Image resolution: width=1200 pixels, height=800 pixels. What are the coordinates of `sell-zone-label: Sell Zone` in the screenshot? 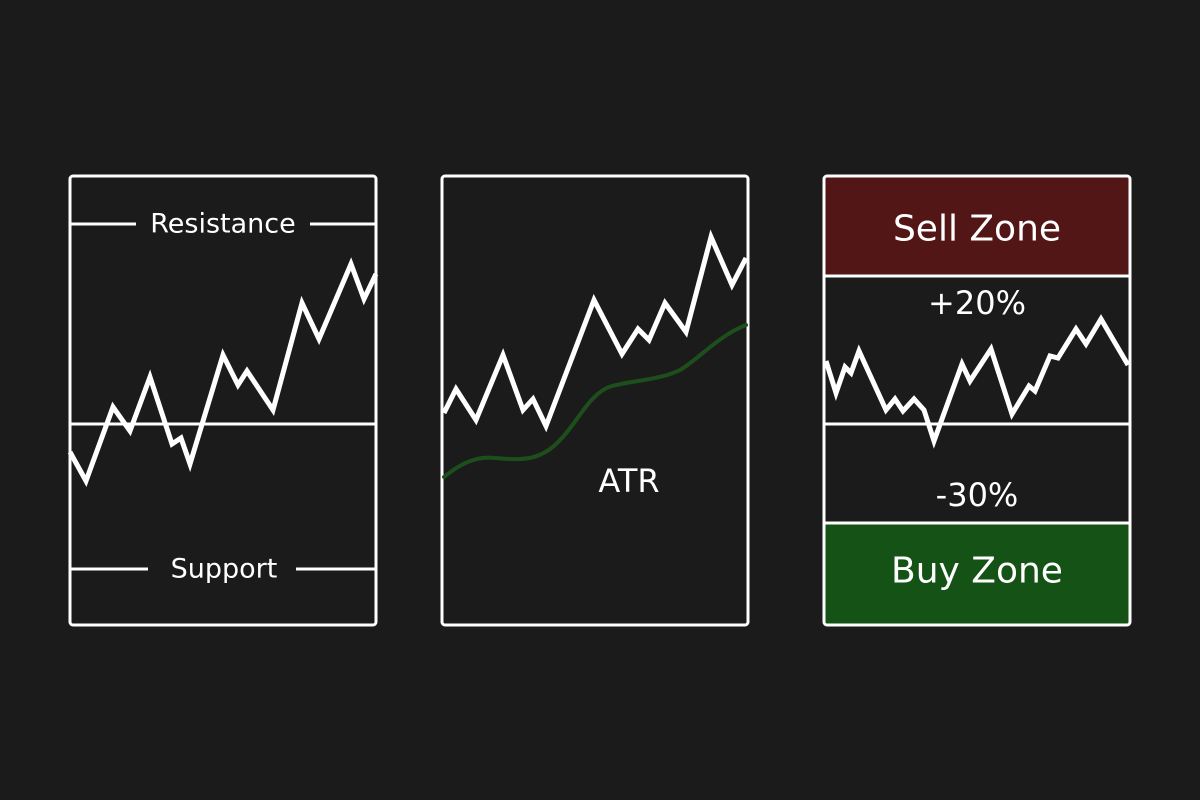 It's located at (977, 229).